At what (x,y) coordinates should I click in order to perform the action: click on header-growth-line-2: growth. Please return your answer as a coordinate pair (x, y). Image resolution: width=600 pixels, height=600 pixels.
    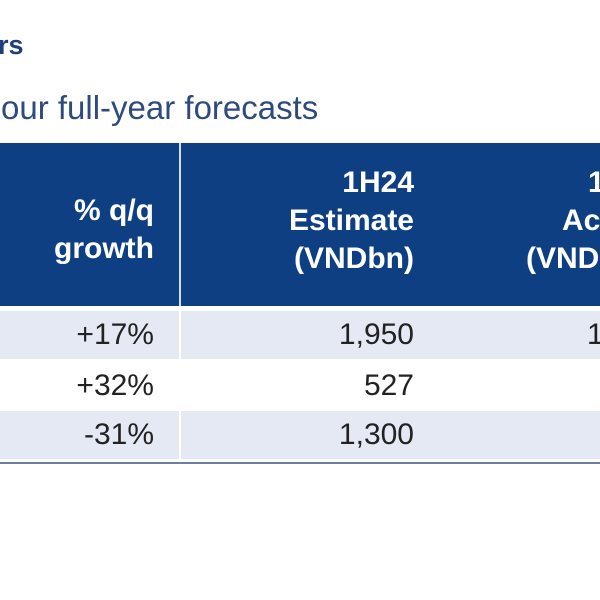
    Looking at the image, I should click on (104, 248).